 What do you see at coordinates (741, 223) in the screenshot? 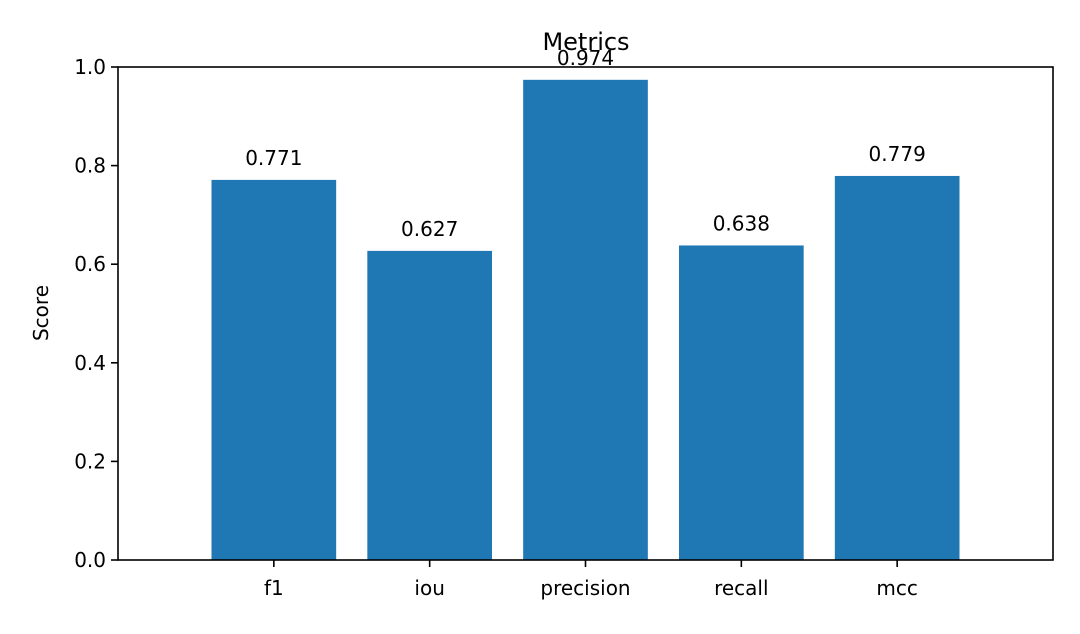
I see `value-label-recall: 0.638` at bounding box center [741, 223].